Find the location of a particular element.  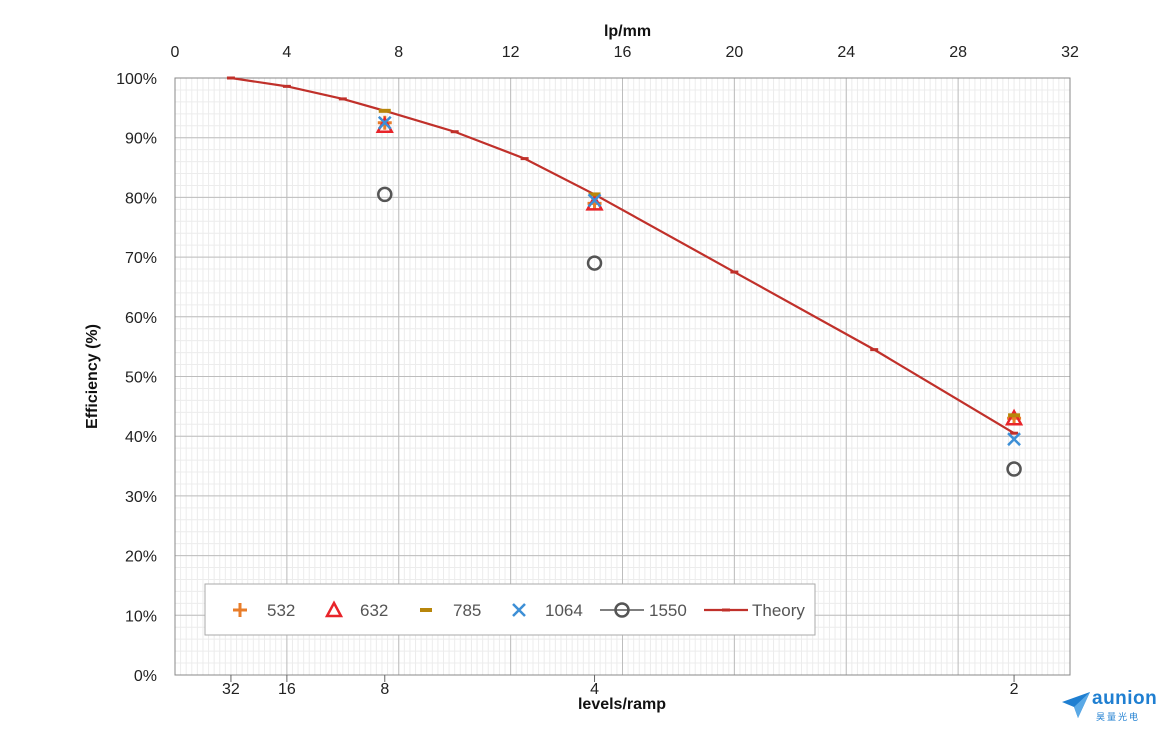

logo-subtext: 昊量光电 is located at coordinates (1118, 718).